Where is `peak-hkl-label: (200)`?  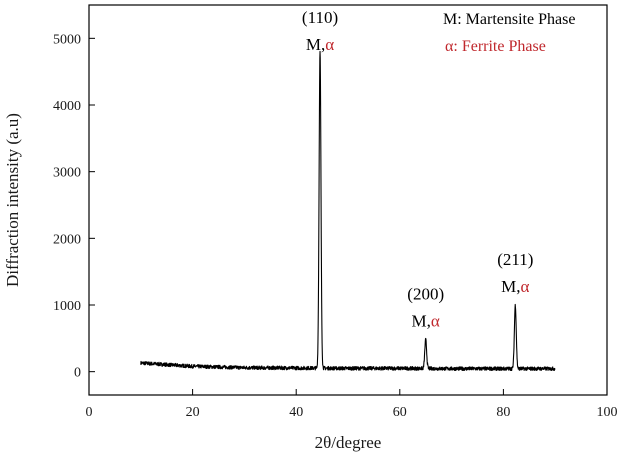 peak-hkl-label: (200) is located at coordinates (425, 294).